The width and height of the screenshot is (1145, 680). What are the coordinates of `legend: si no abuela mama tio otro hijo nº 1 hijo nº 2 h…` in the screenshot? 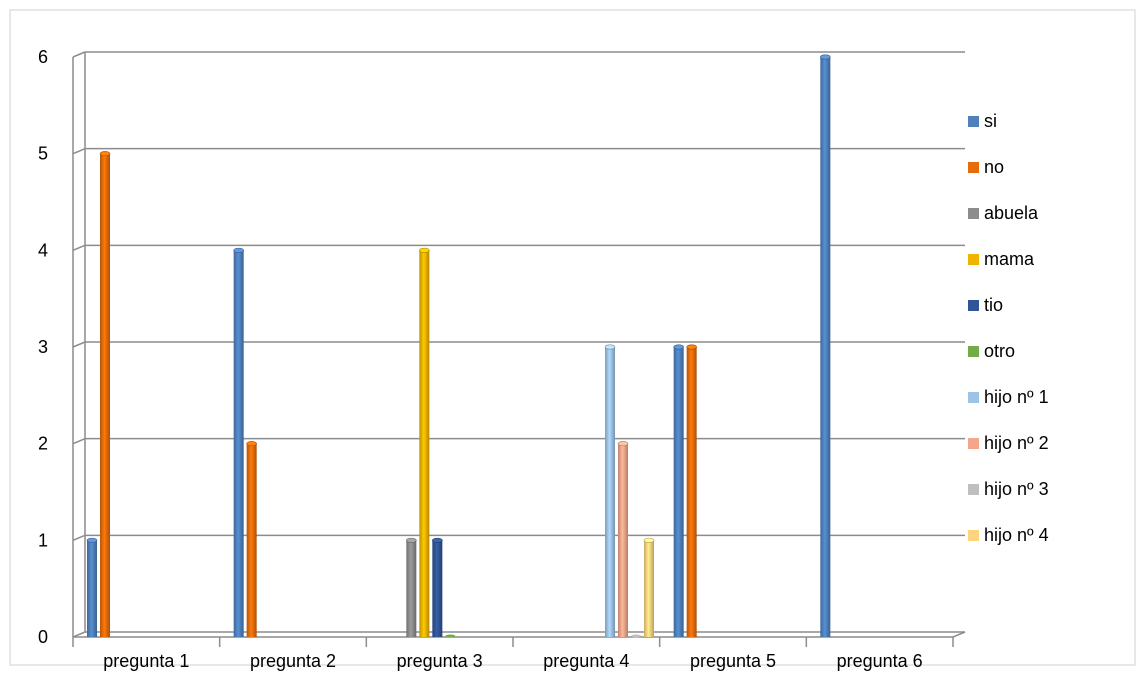 It's located at (1008, 328).